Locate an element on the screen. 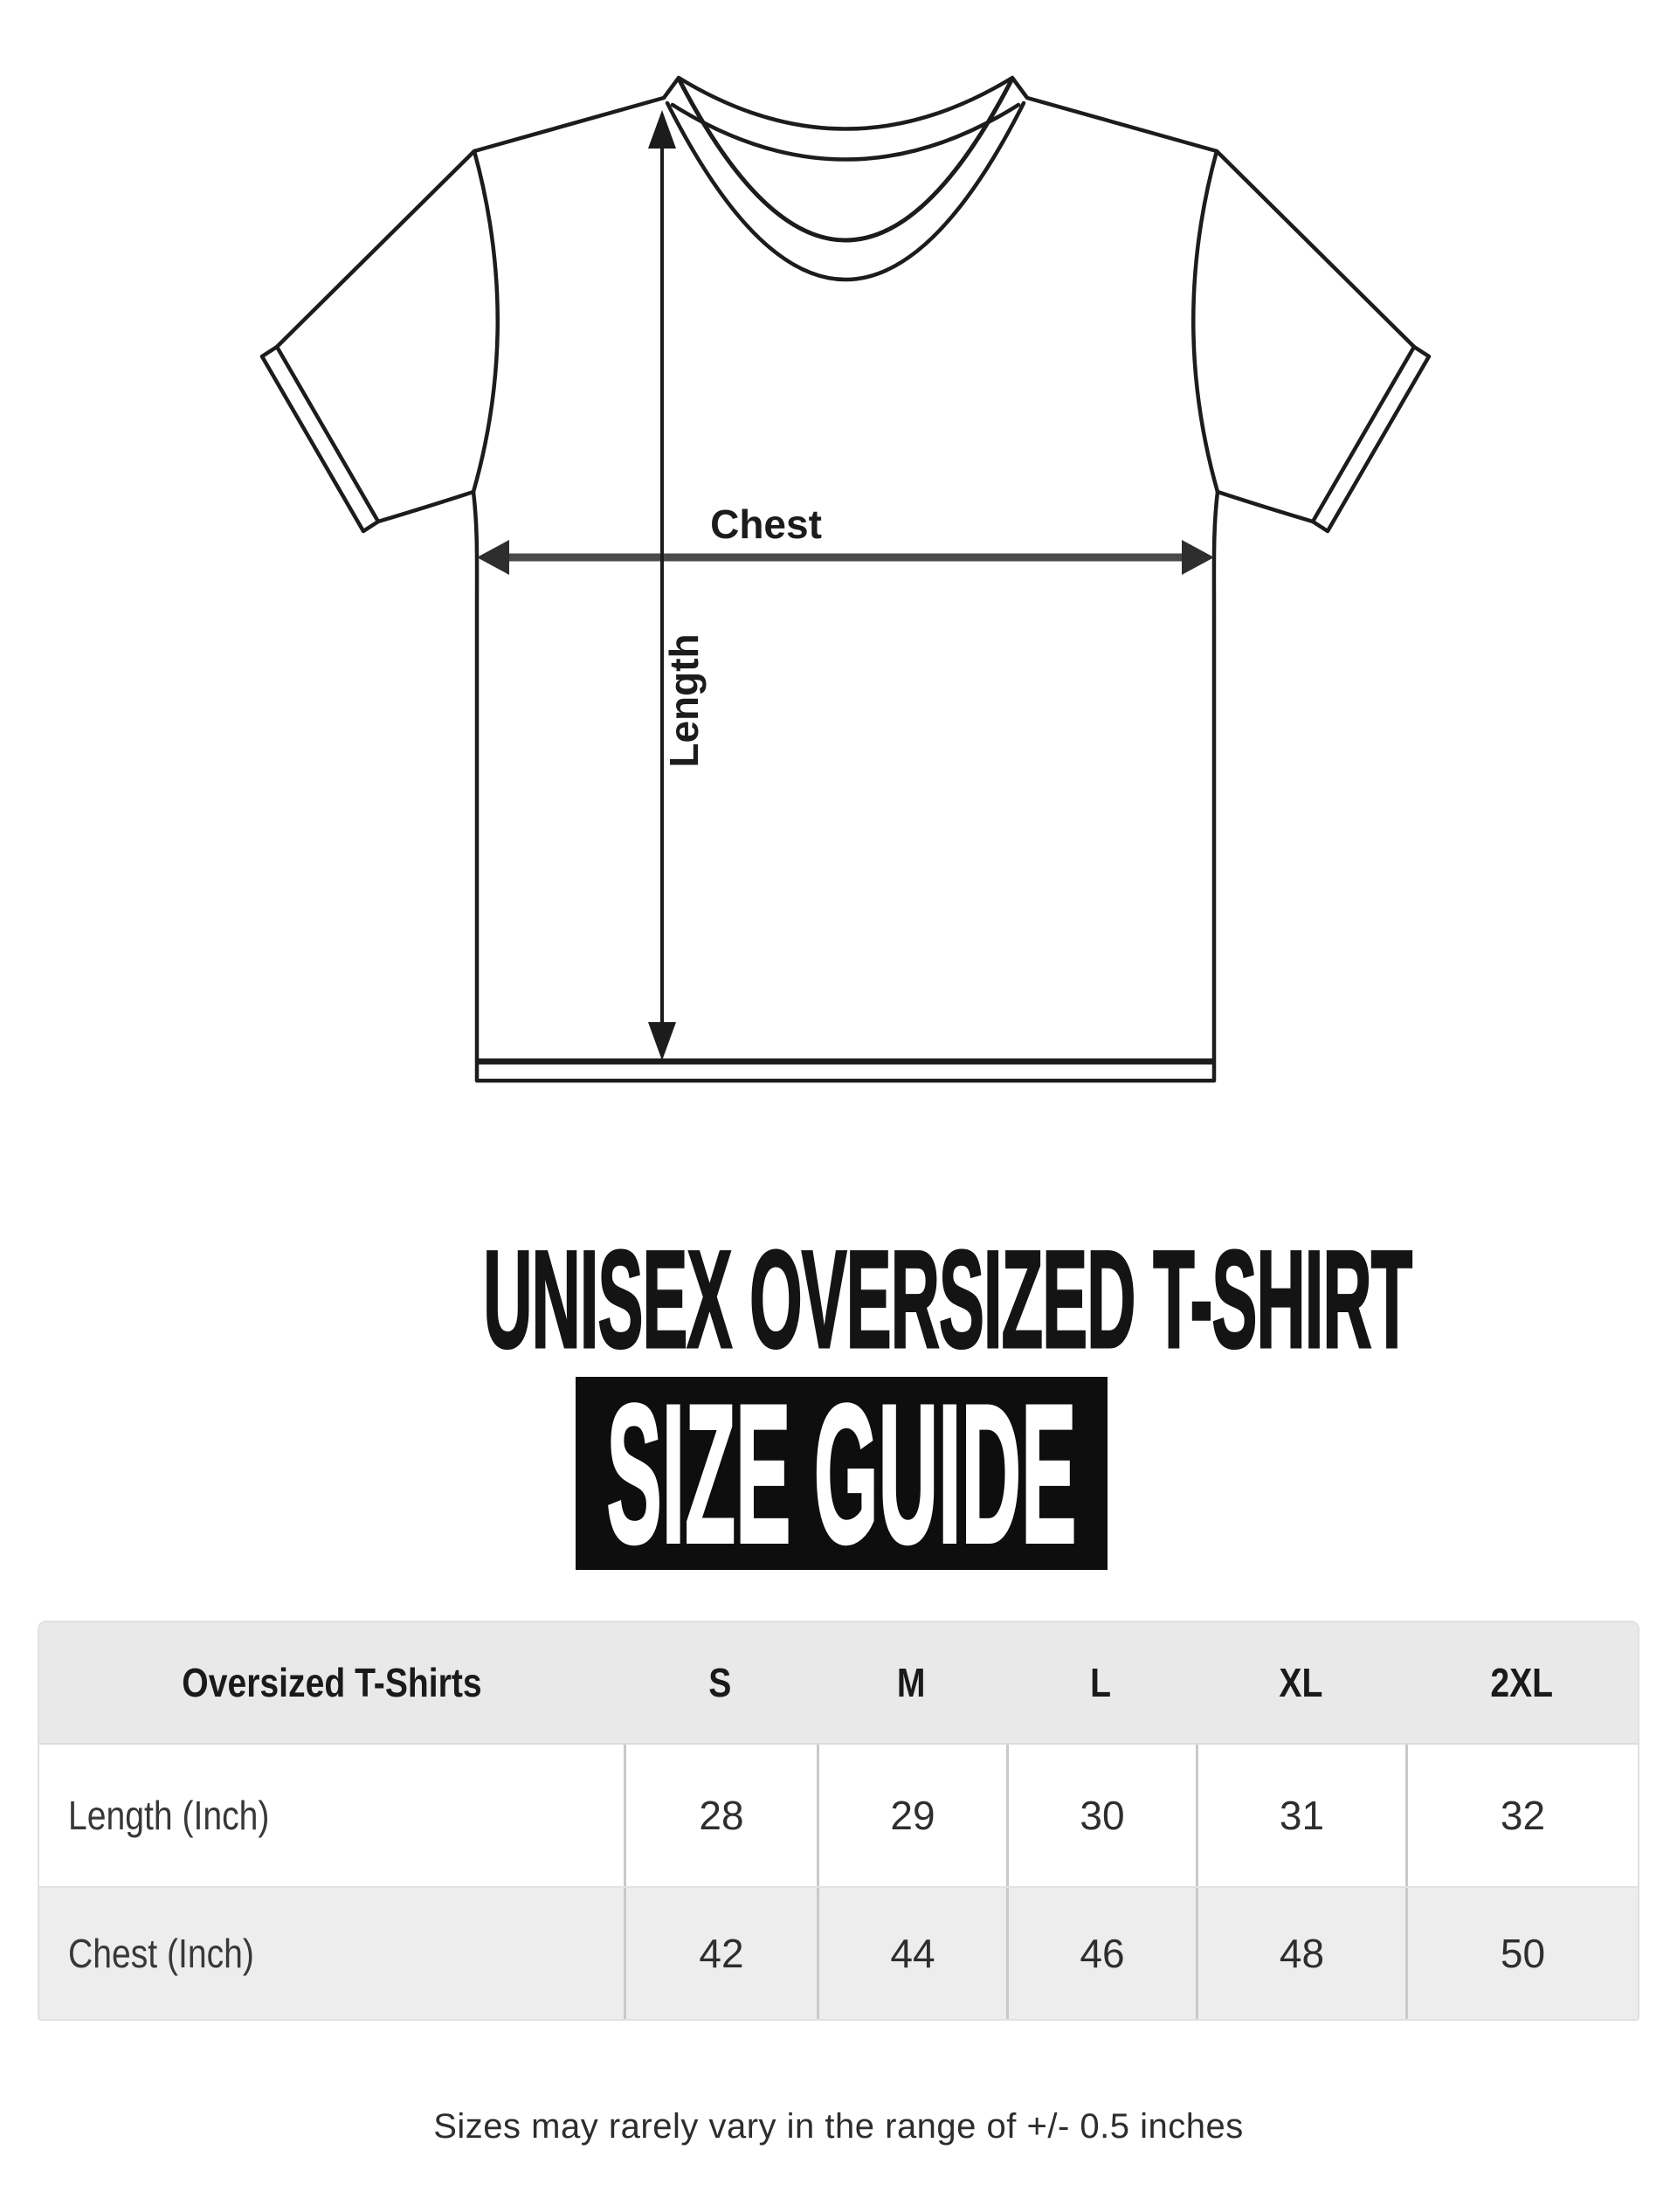 This screenshot has height=2212, width=1677. chest-value-s: 42 is located at coordinates (720, 1953).